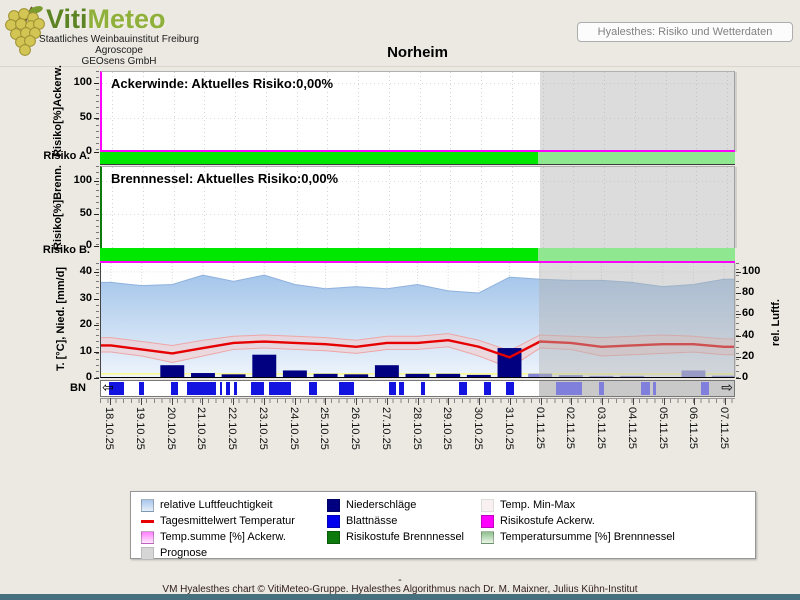  I want to click on risk-ok-segment, so click(319, 158).